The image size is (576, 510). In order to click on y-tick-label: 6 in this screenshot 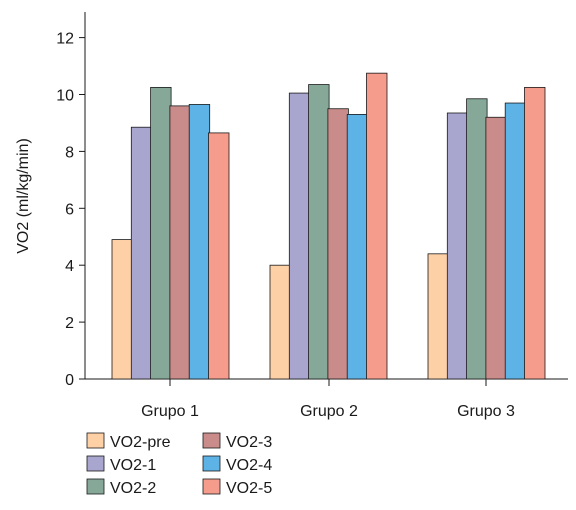, I will do `click(69, 209)`.